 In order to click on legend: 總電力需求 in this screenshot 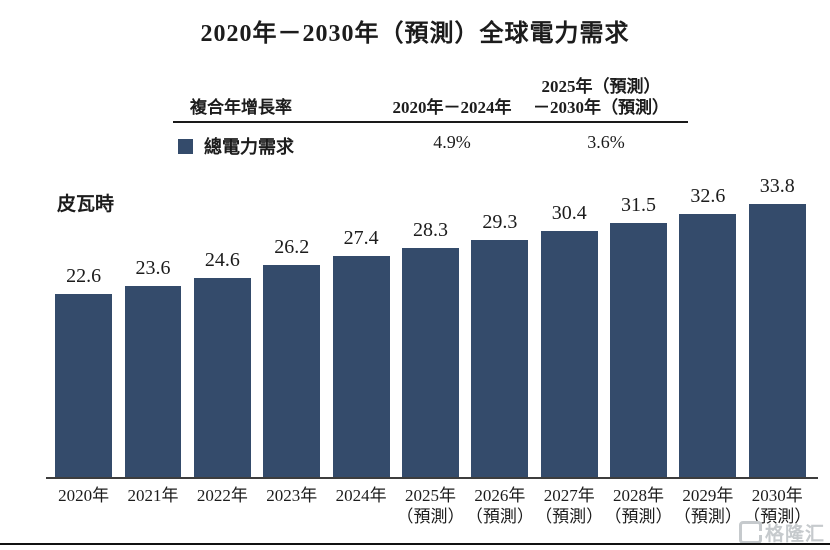, I will do `click(236, 146)`.